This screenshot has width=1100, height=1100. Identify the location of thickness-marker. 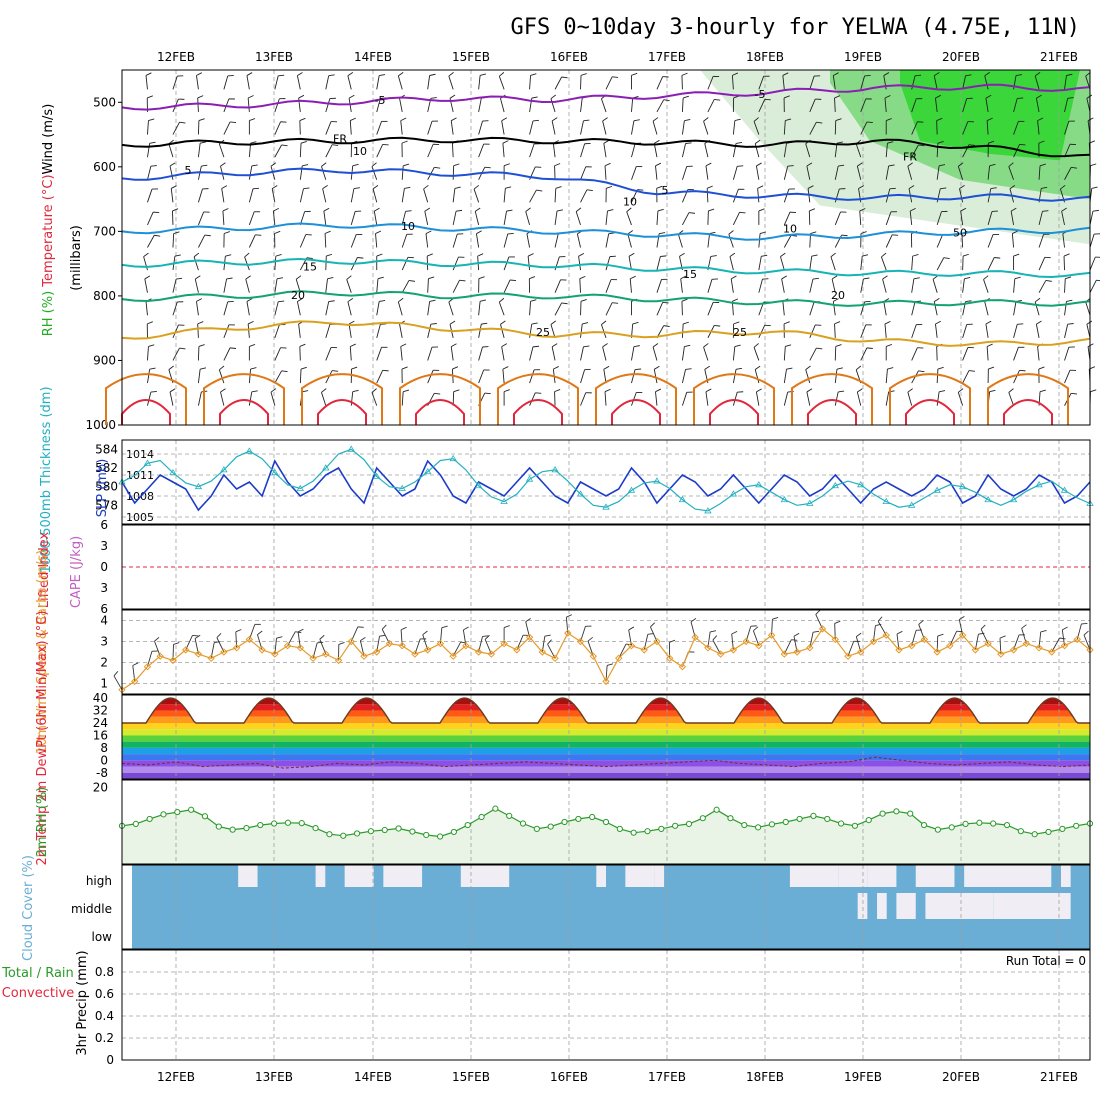
(249, 450).